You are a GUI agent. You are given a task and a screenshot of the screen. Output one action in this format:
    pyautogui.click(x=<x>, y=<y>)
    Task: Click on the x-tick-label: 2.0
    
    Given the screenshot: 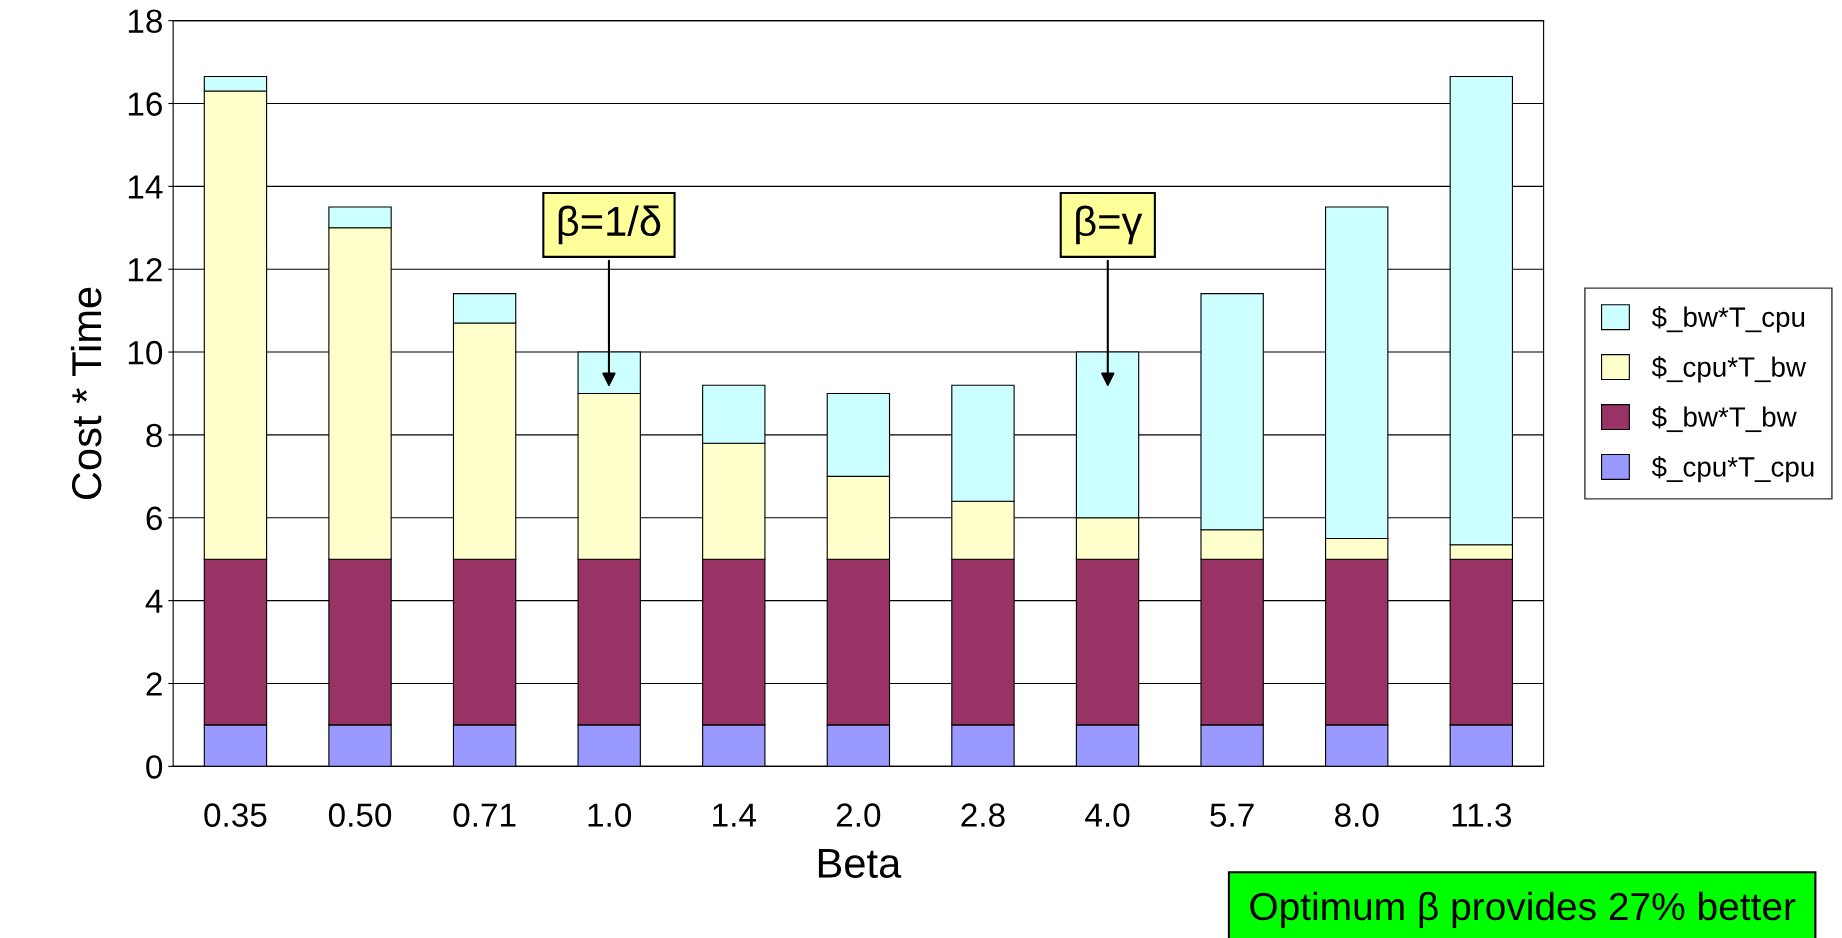 What is the action you would take?
    pyautogui.click(x=858, y=815)
    